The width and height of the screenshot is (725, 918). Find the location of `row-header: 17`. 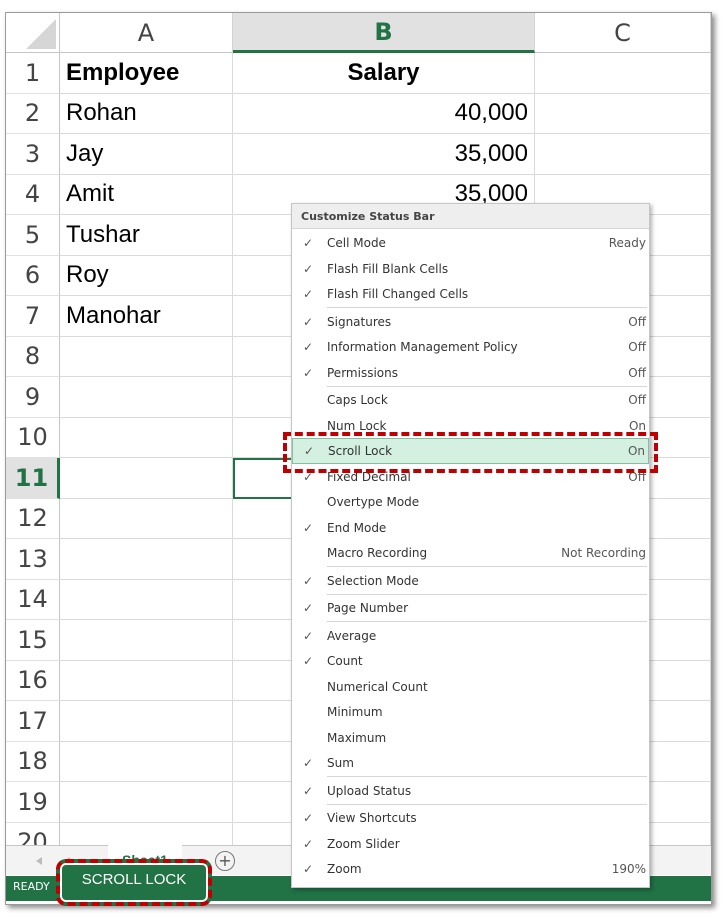

row-header: 17 is located at coordinates (33, 721).